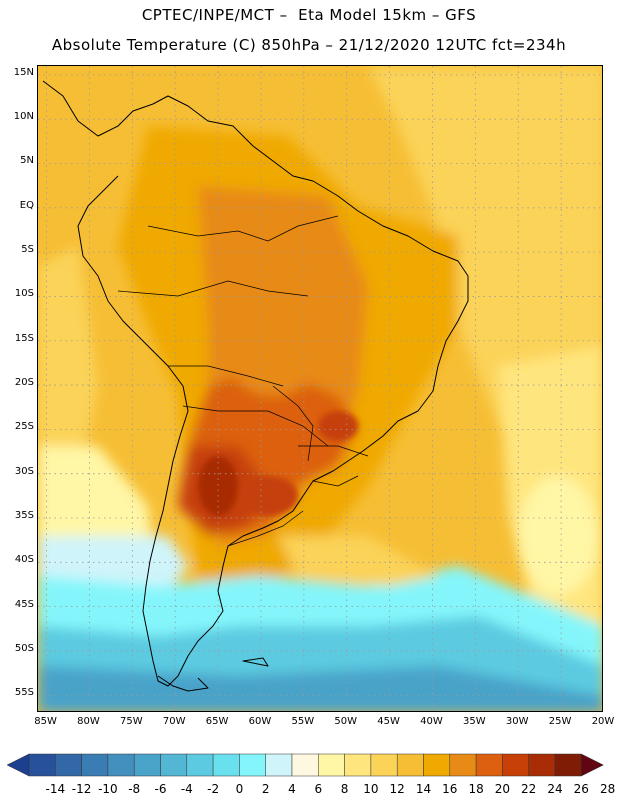 This screenshot has width=618, height=800. I want to click on latitude-label: 35S, so click(24, 515).